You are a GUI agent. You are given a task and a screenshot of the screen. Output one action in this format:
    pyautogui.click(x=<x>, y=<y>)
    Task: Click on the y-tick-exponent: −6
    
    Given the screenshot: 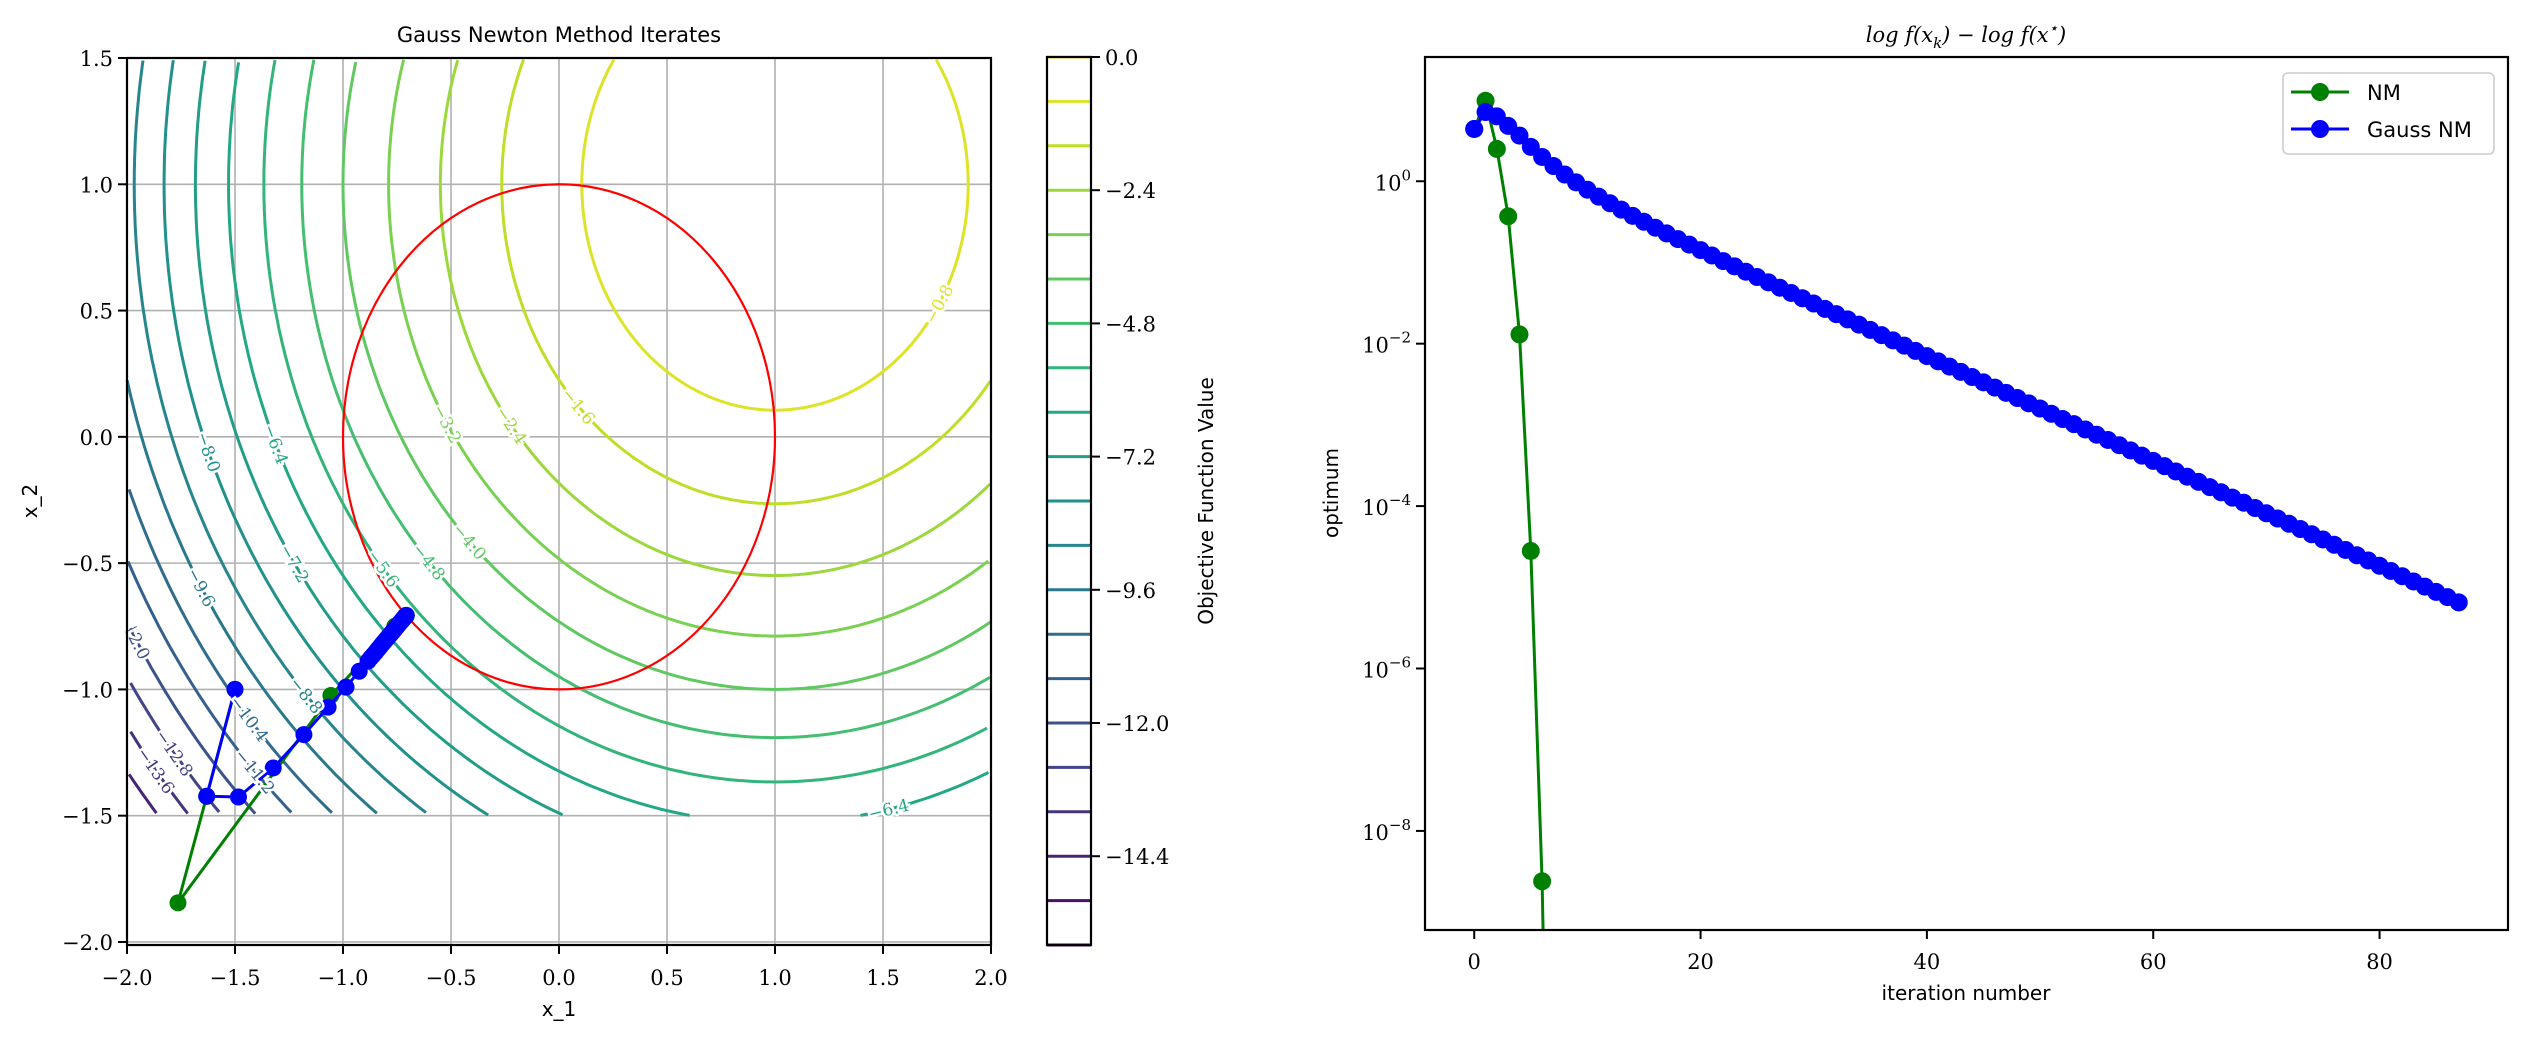 What is the action you would take?
    pyautogui.click(x=1400, y=663)
    